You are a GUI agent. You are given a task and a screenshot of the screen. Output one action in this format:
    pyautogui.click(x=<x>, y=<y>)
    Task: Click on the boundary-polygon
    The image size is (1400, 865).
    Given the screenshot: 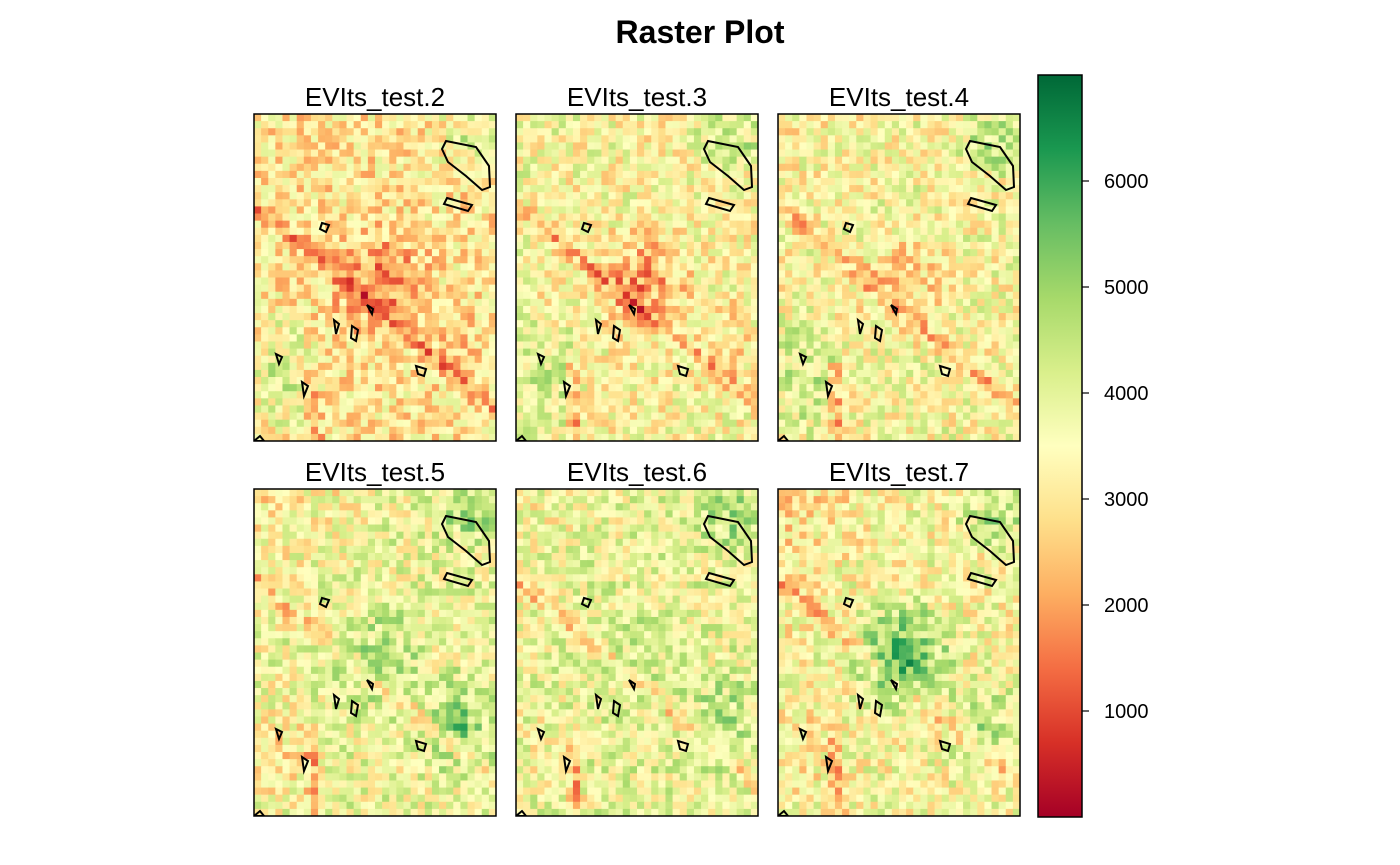 What is the action you would take?
    pyautogui.click(x=632, y=310)
    